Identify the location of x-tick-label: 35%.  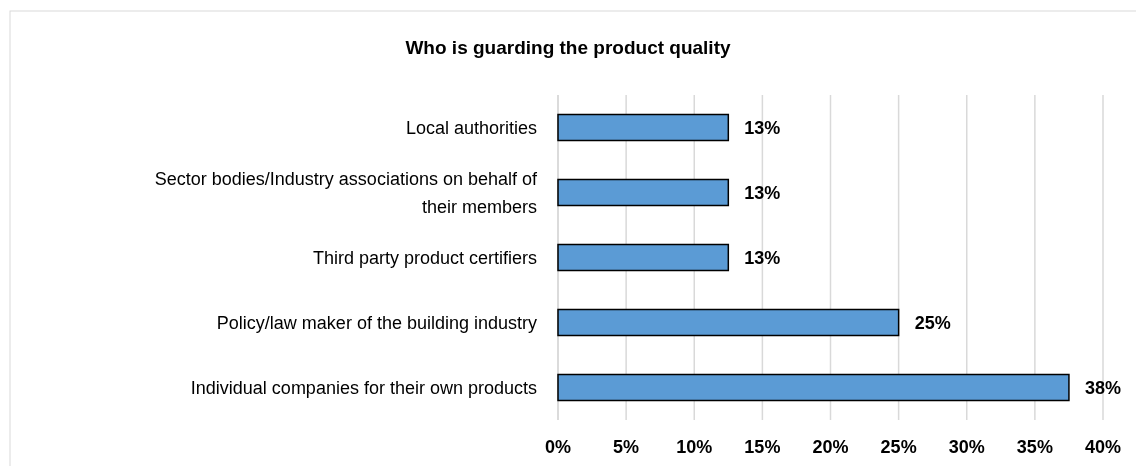
(1034, 447).